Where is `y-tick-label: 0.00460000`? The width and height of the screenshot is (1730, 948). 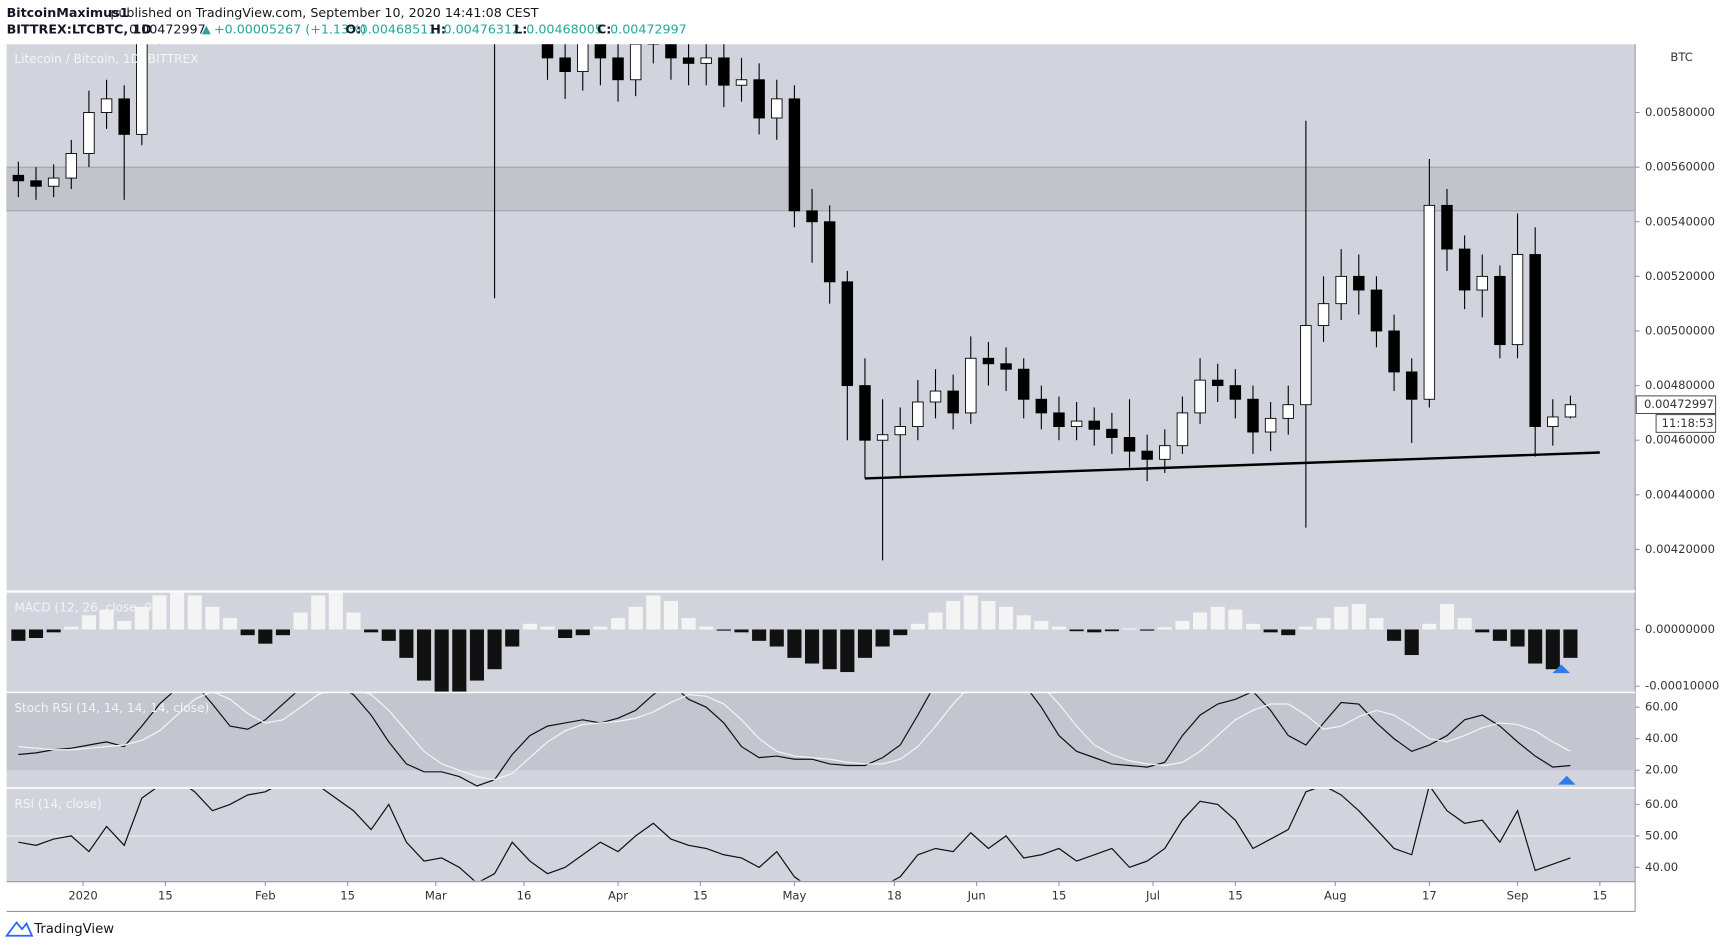
y-tick-label: 0.00460000 is located at coordinates (1680, 440).